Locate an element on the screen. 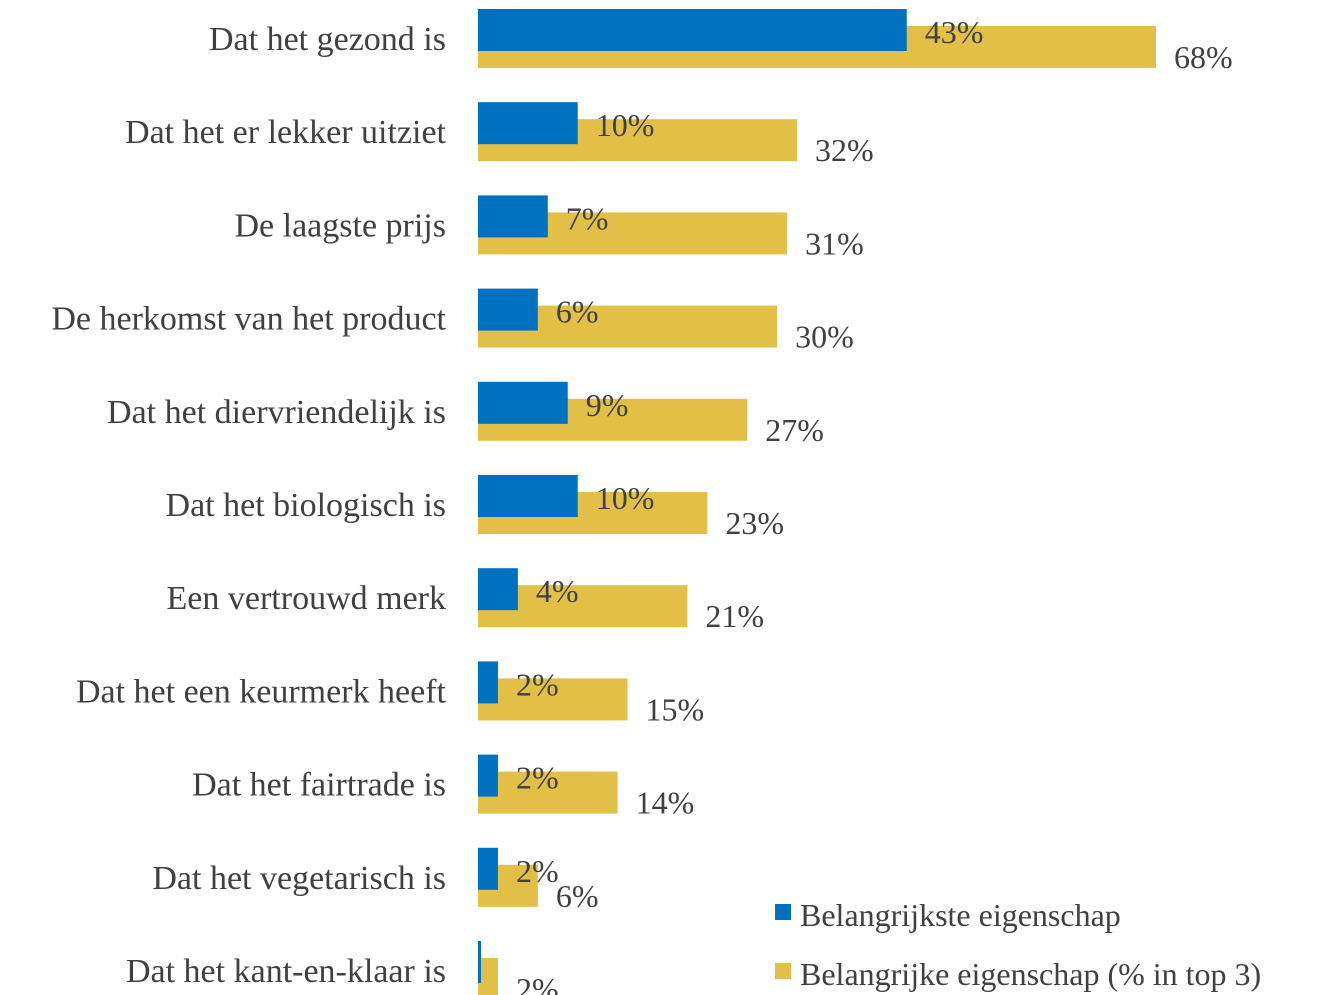  value-label-belangrijke: 68% is located at coordinates (1203, 57).